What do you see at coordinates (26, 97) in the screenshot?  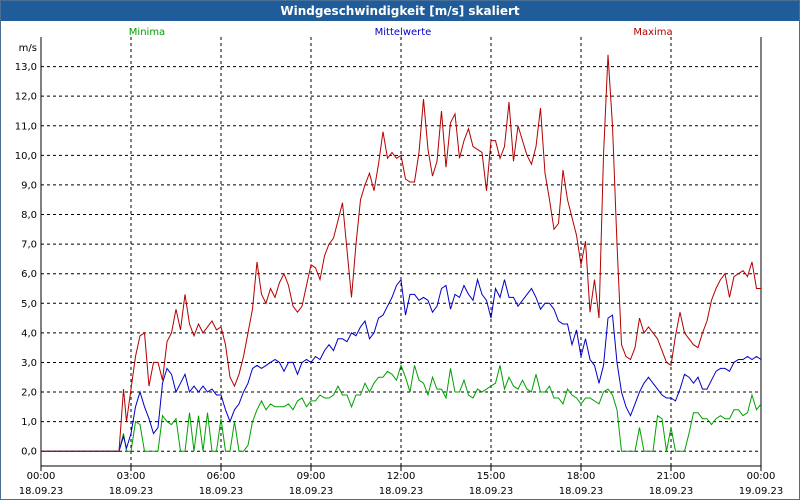 I see `y-tick-label: 12,0` at bounding box center [26, 97].